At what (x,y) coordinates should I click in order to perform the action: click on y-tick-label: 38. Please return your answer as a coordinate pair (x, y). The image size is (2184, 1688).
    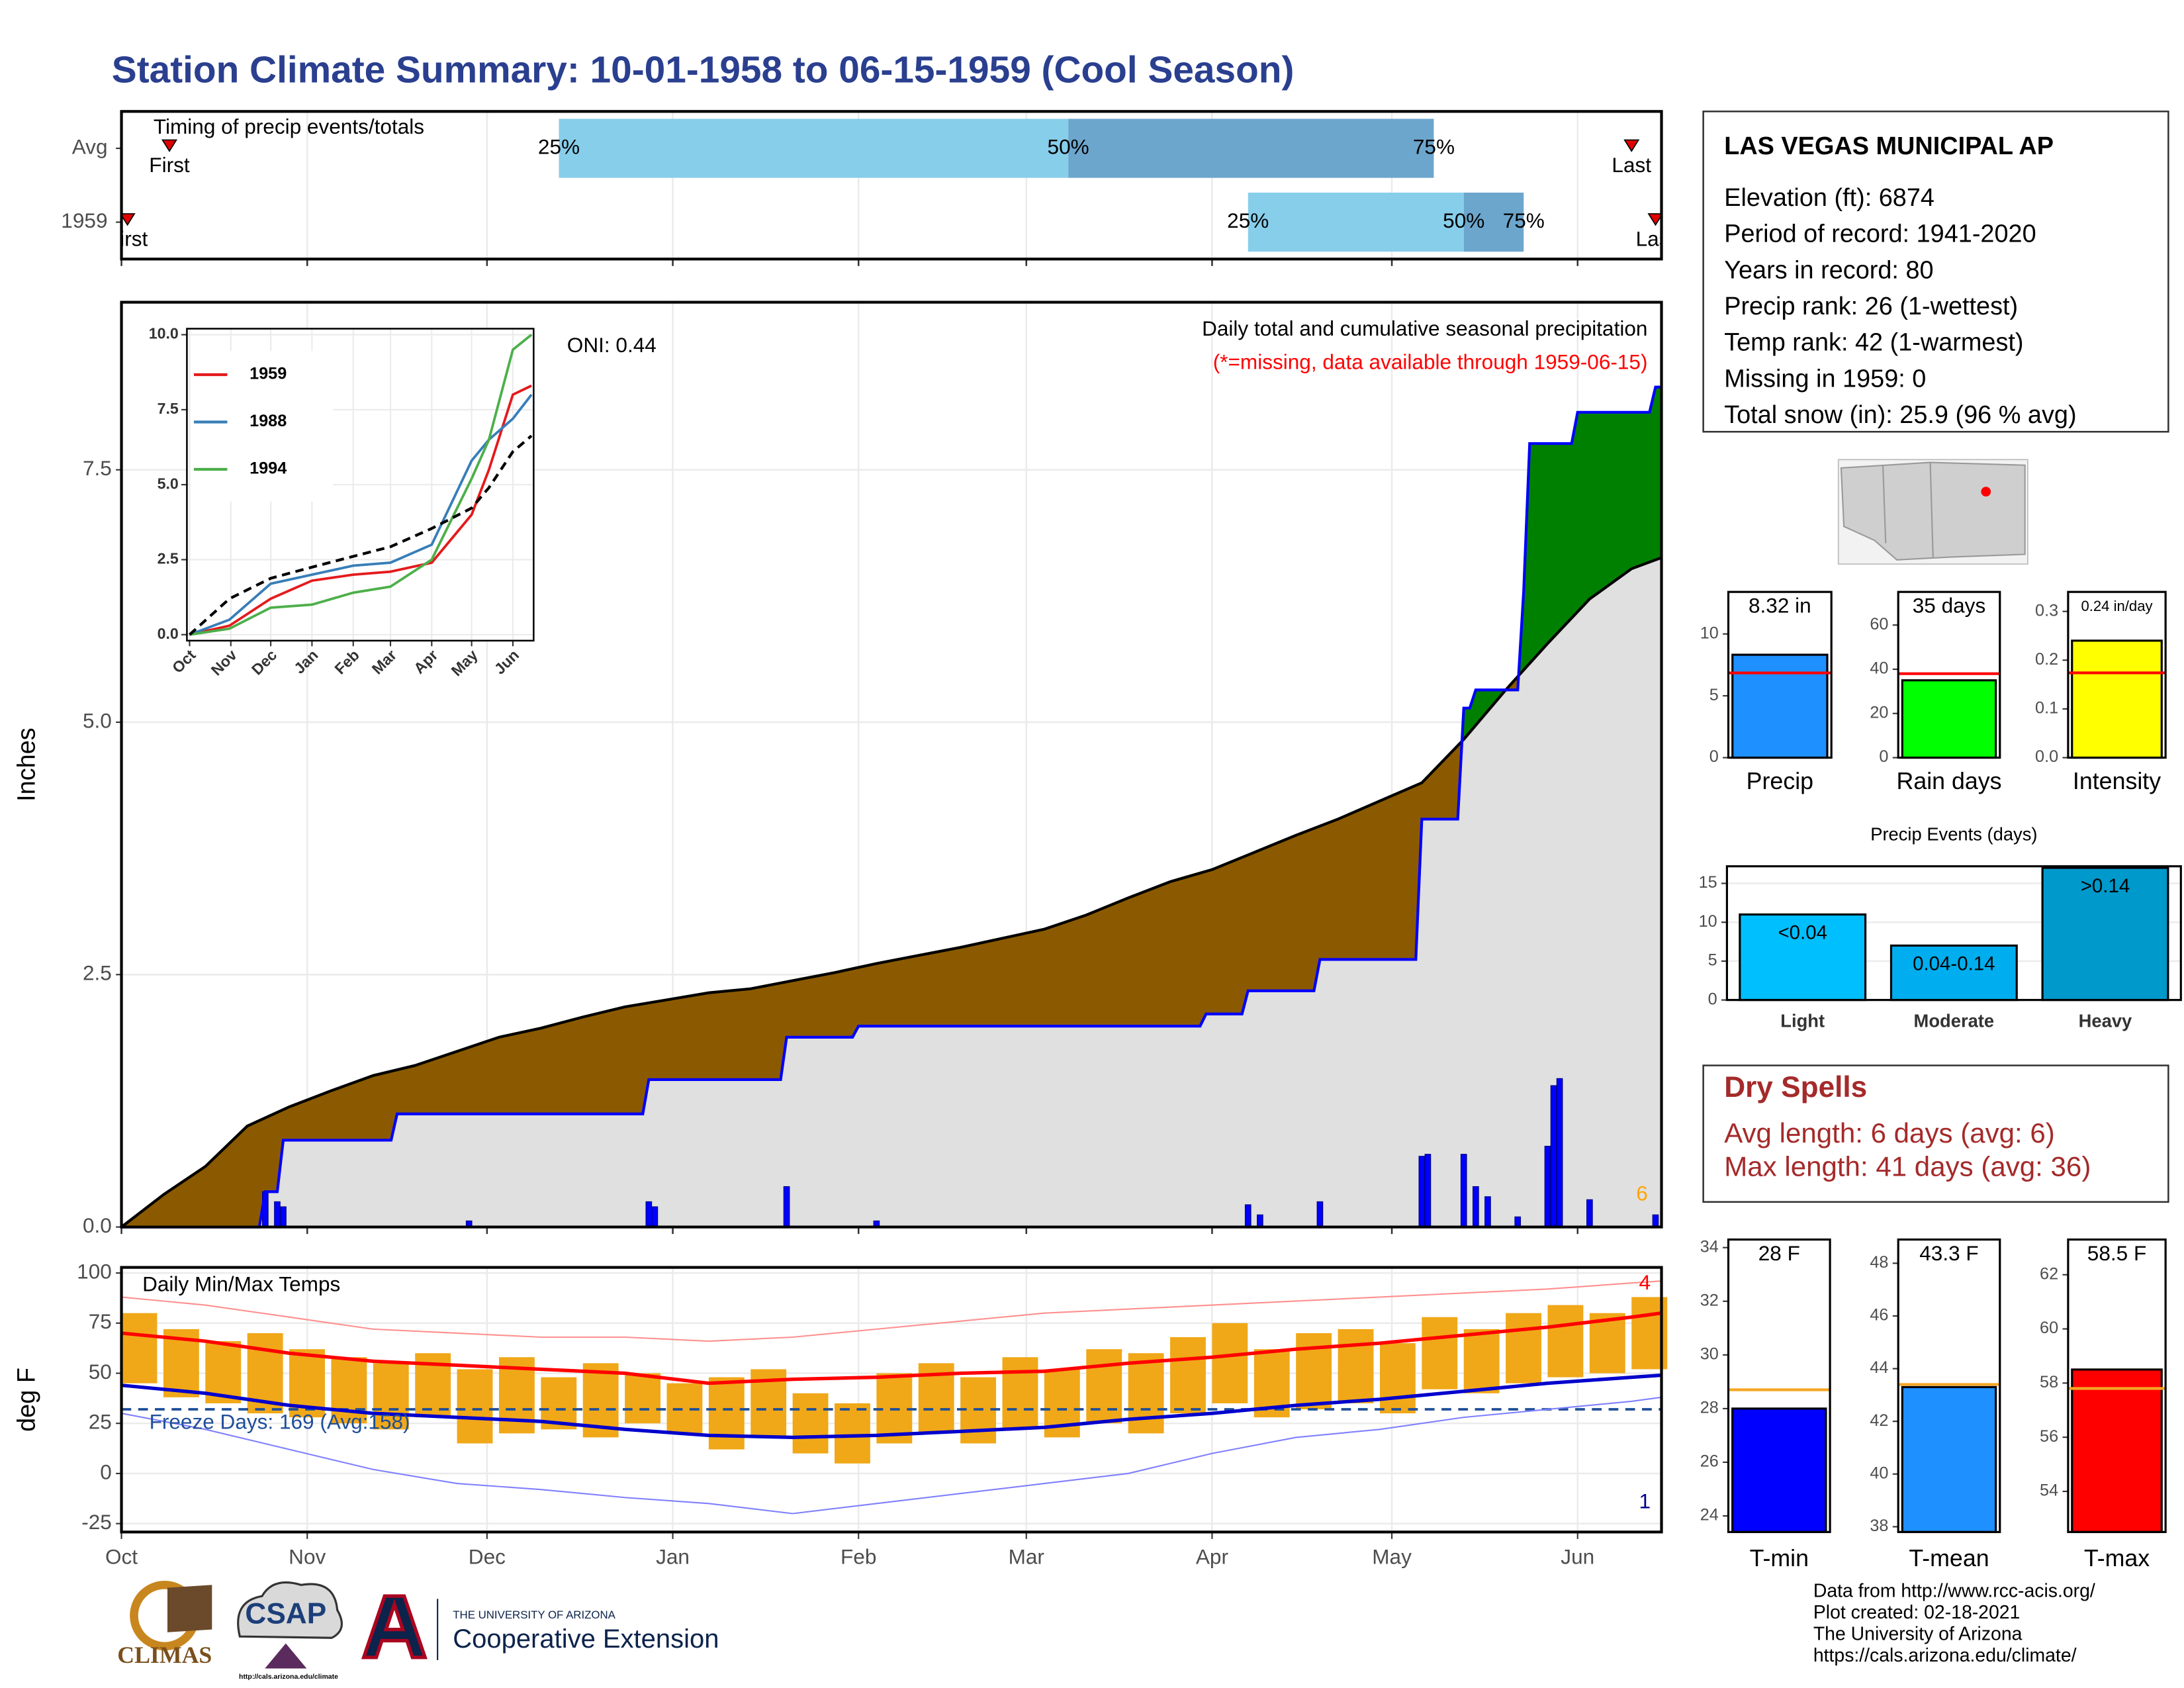
    Looking at the image, I should click on (1879, 1526).